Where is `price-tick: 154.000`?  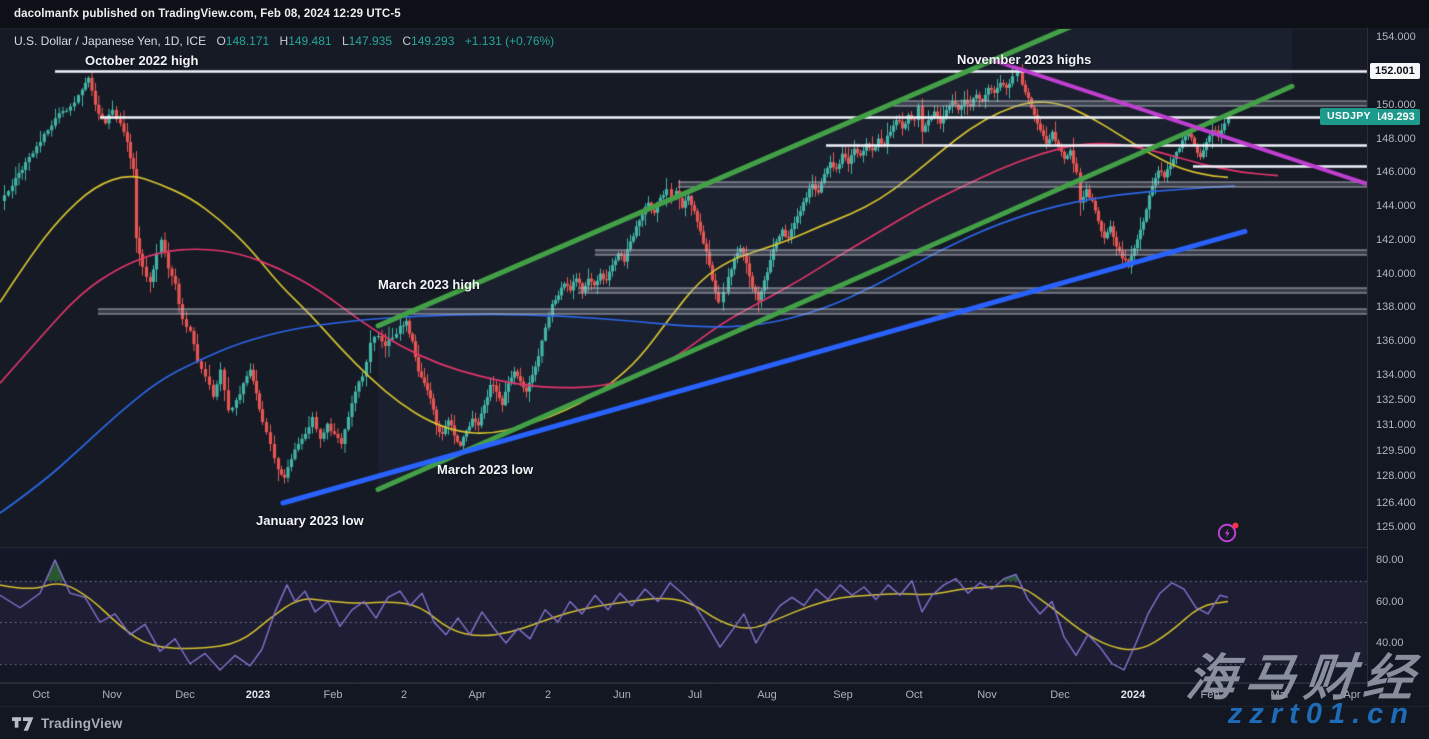 price-tick: 154.000 is located at coordinates (1396, 37).